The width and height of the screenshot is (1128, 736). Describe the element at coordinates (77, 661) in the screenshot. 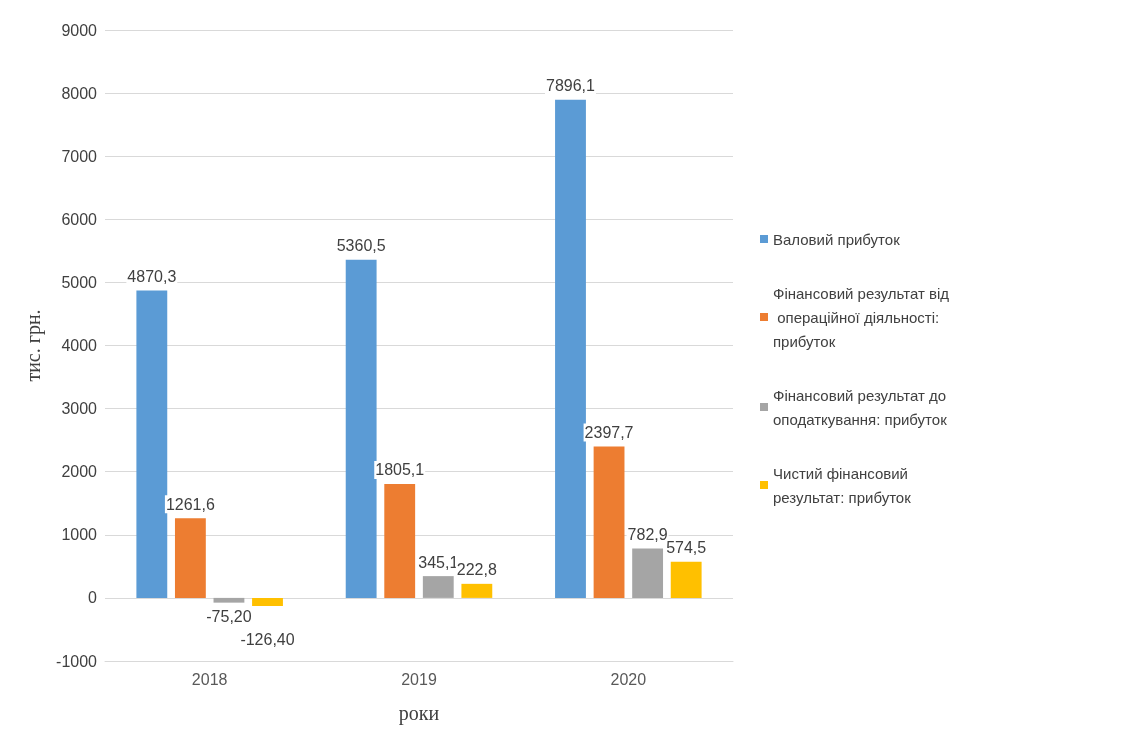

I see `y-tick-label: -1000` at that location.